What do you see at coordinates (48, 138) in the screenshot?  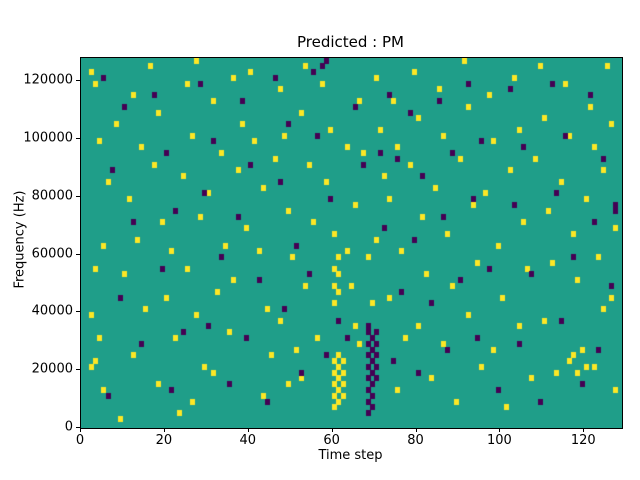 I see `y-tick-label: 100000` at bounding box center [48, 138].